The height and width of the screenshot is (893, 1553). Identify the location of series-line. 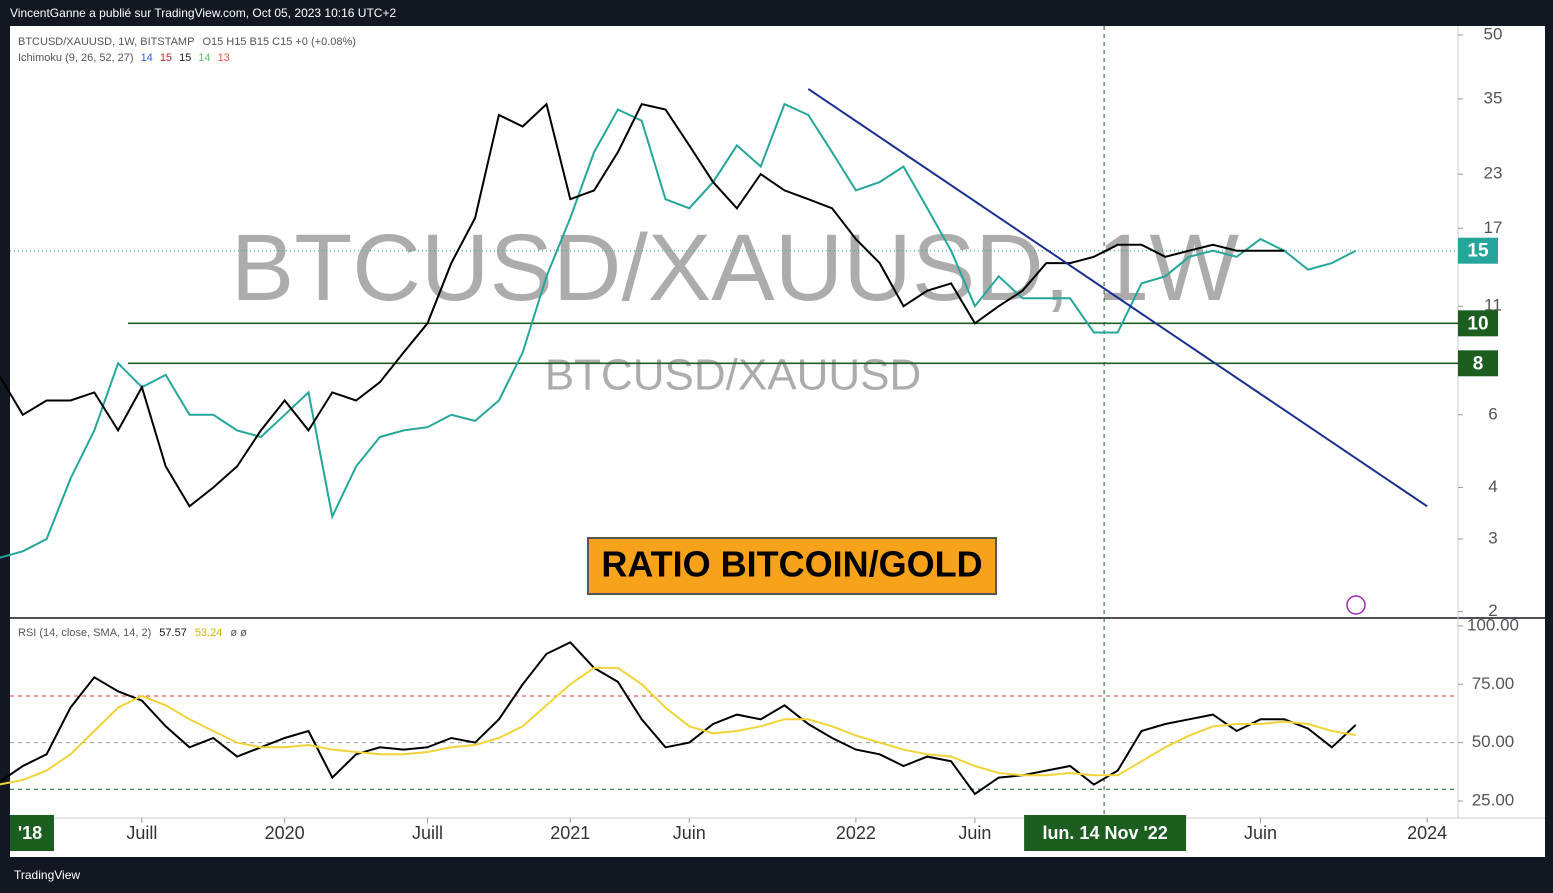
(678, 726).